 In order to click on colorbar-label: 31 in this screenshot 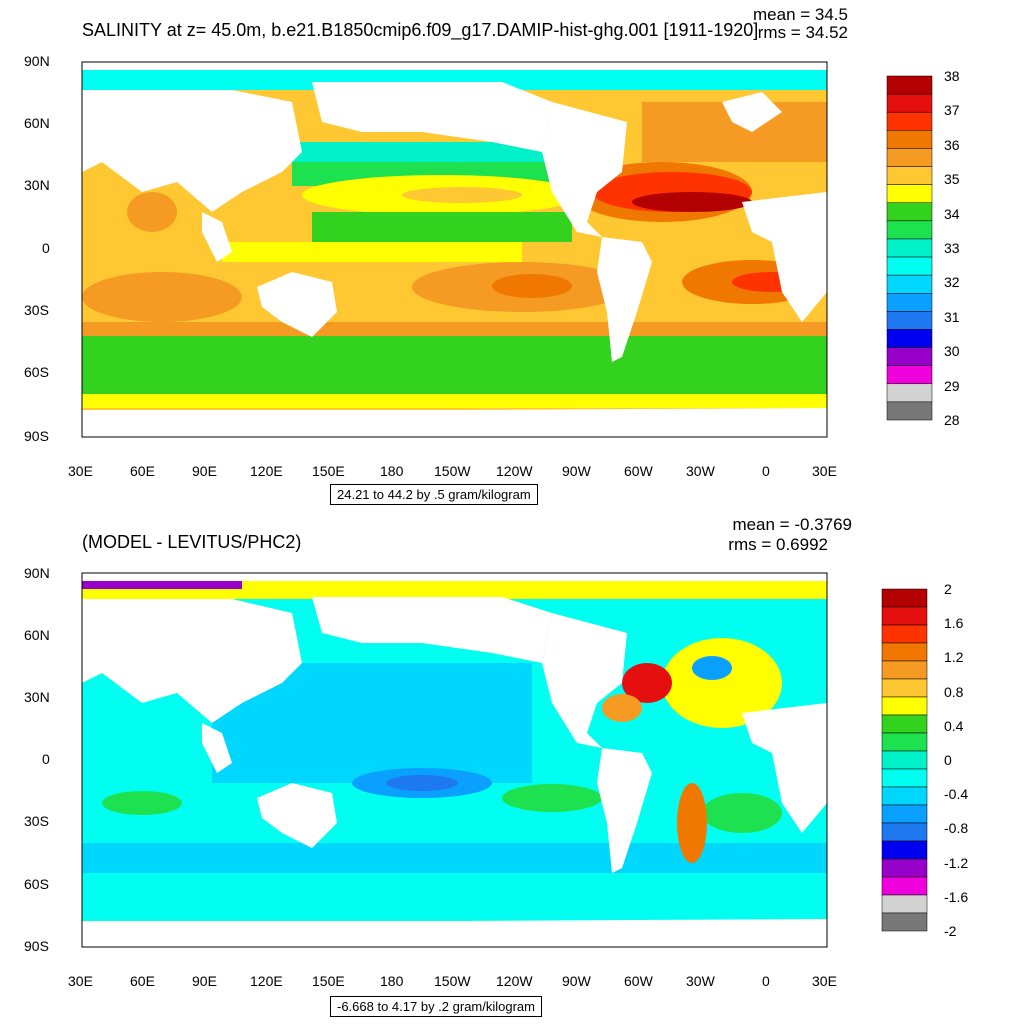, I will do `click(952, 316)`.